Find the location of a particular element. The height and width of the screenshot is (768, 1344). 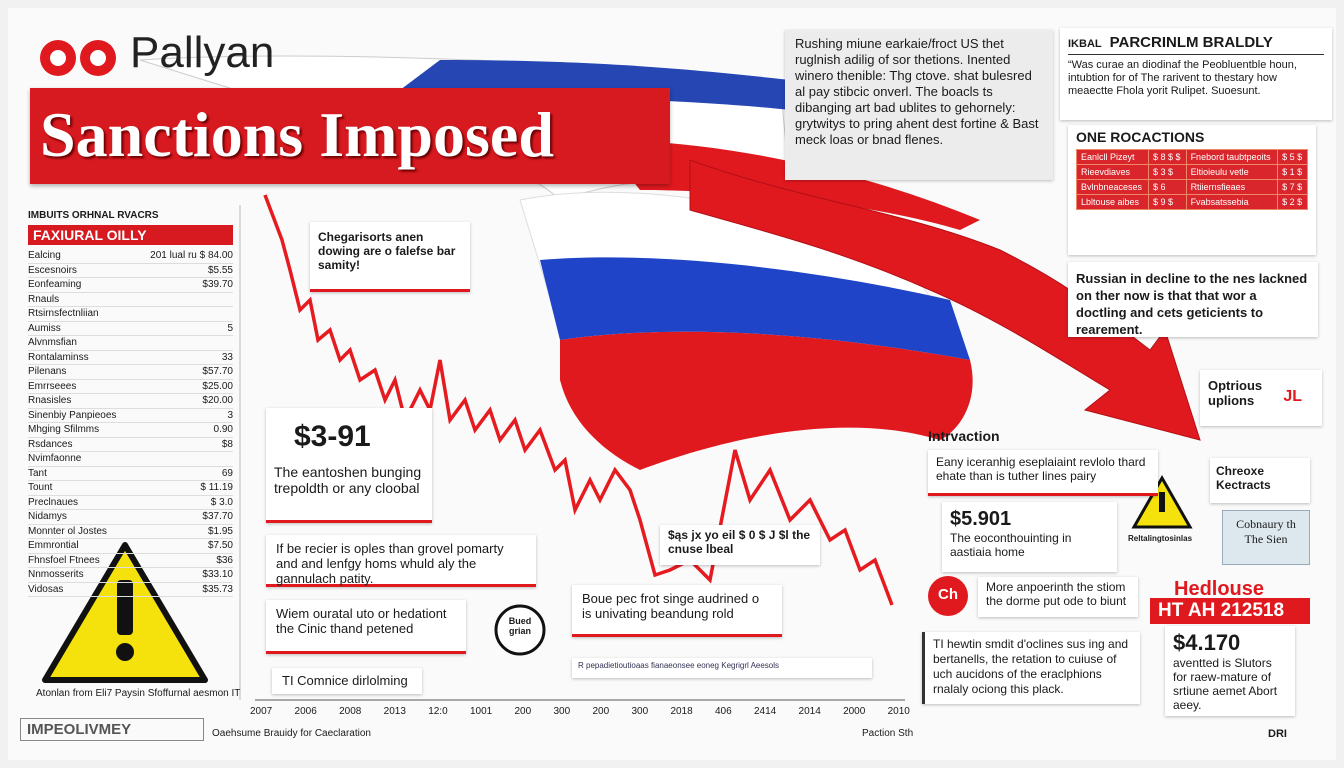

row-label: Monnter ol Jostes is located at coordinates (67, 531).